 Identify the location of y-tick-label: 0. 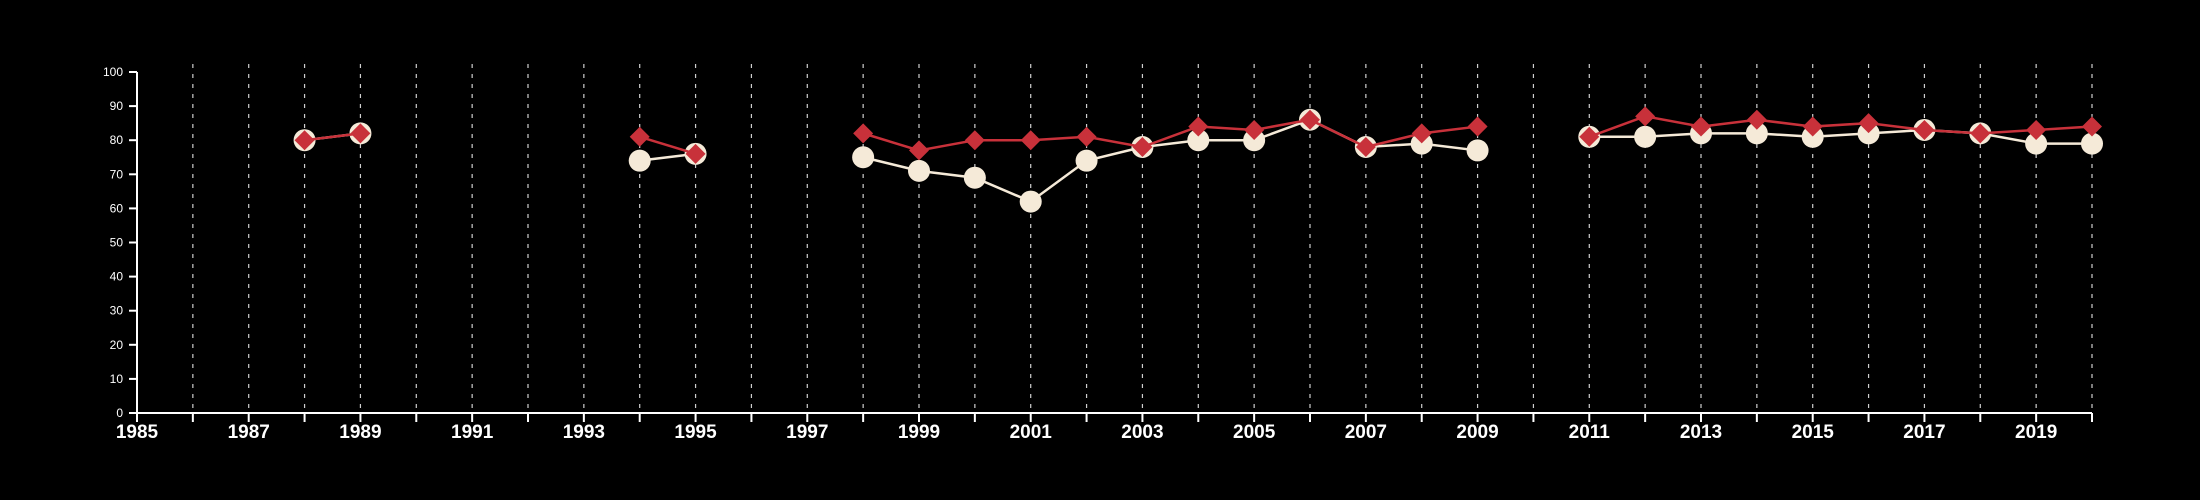
(119, 413).